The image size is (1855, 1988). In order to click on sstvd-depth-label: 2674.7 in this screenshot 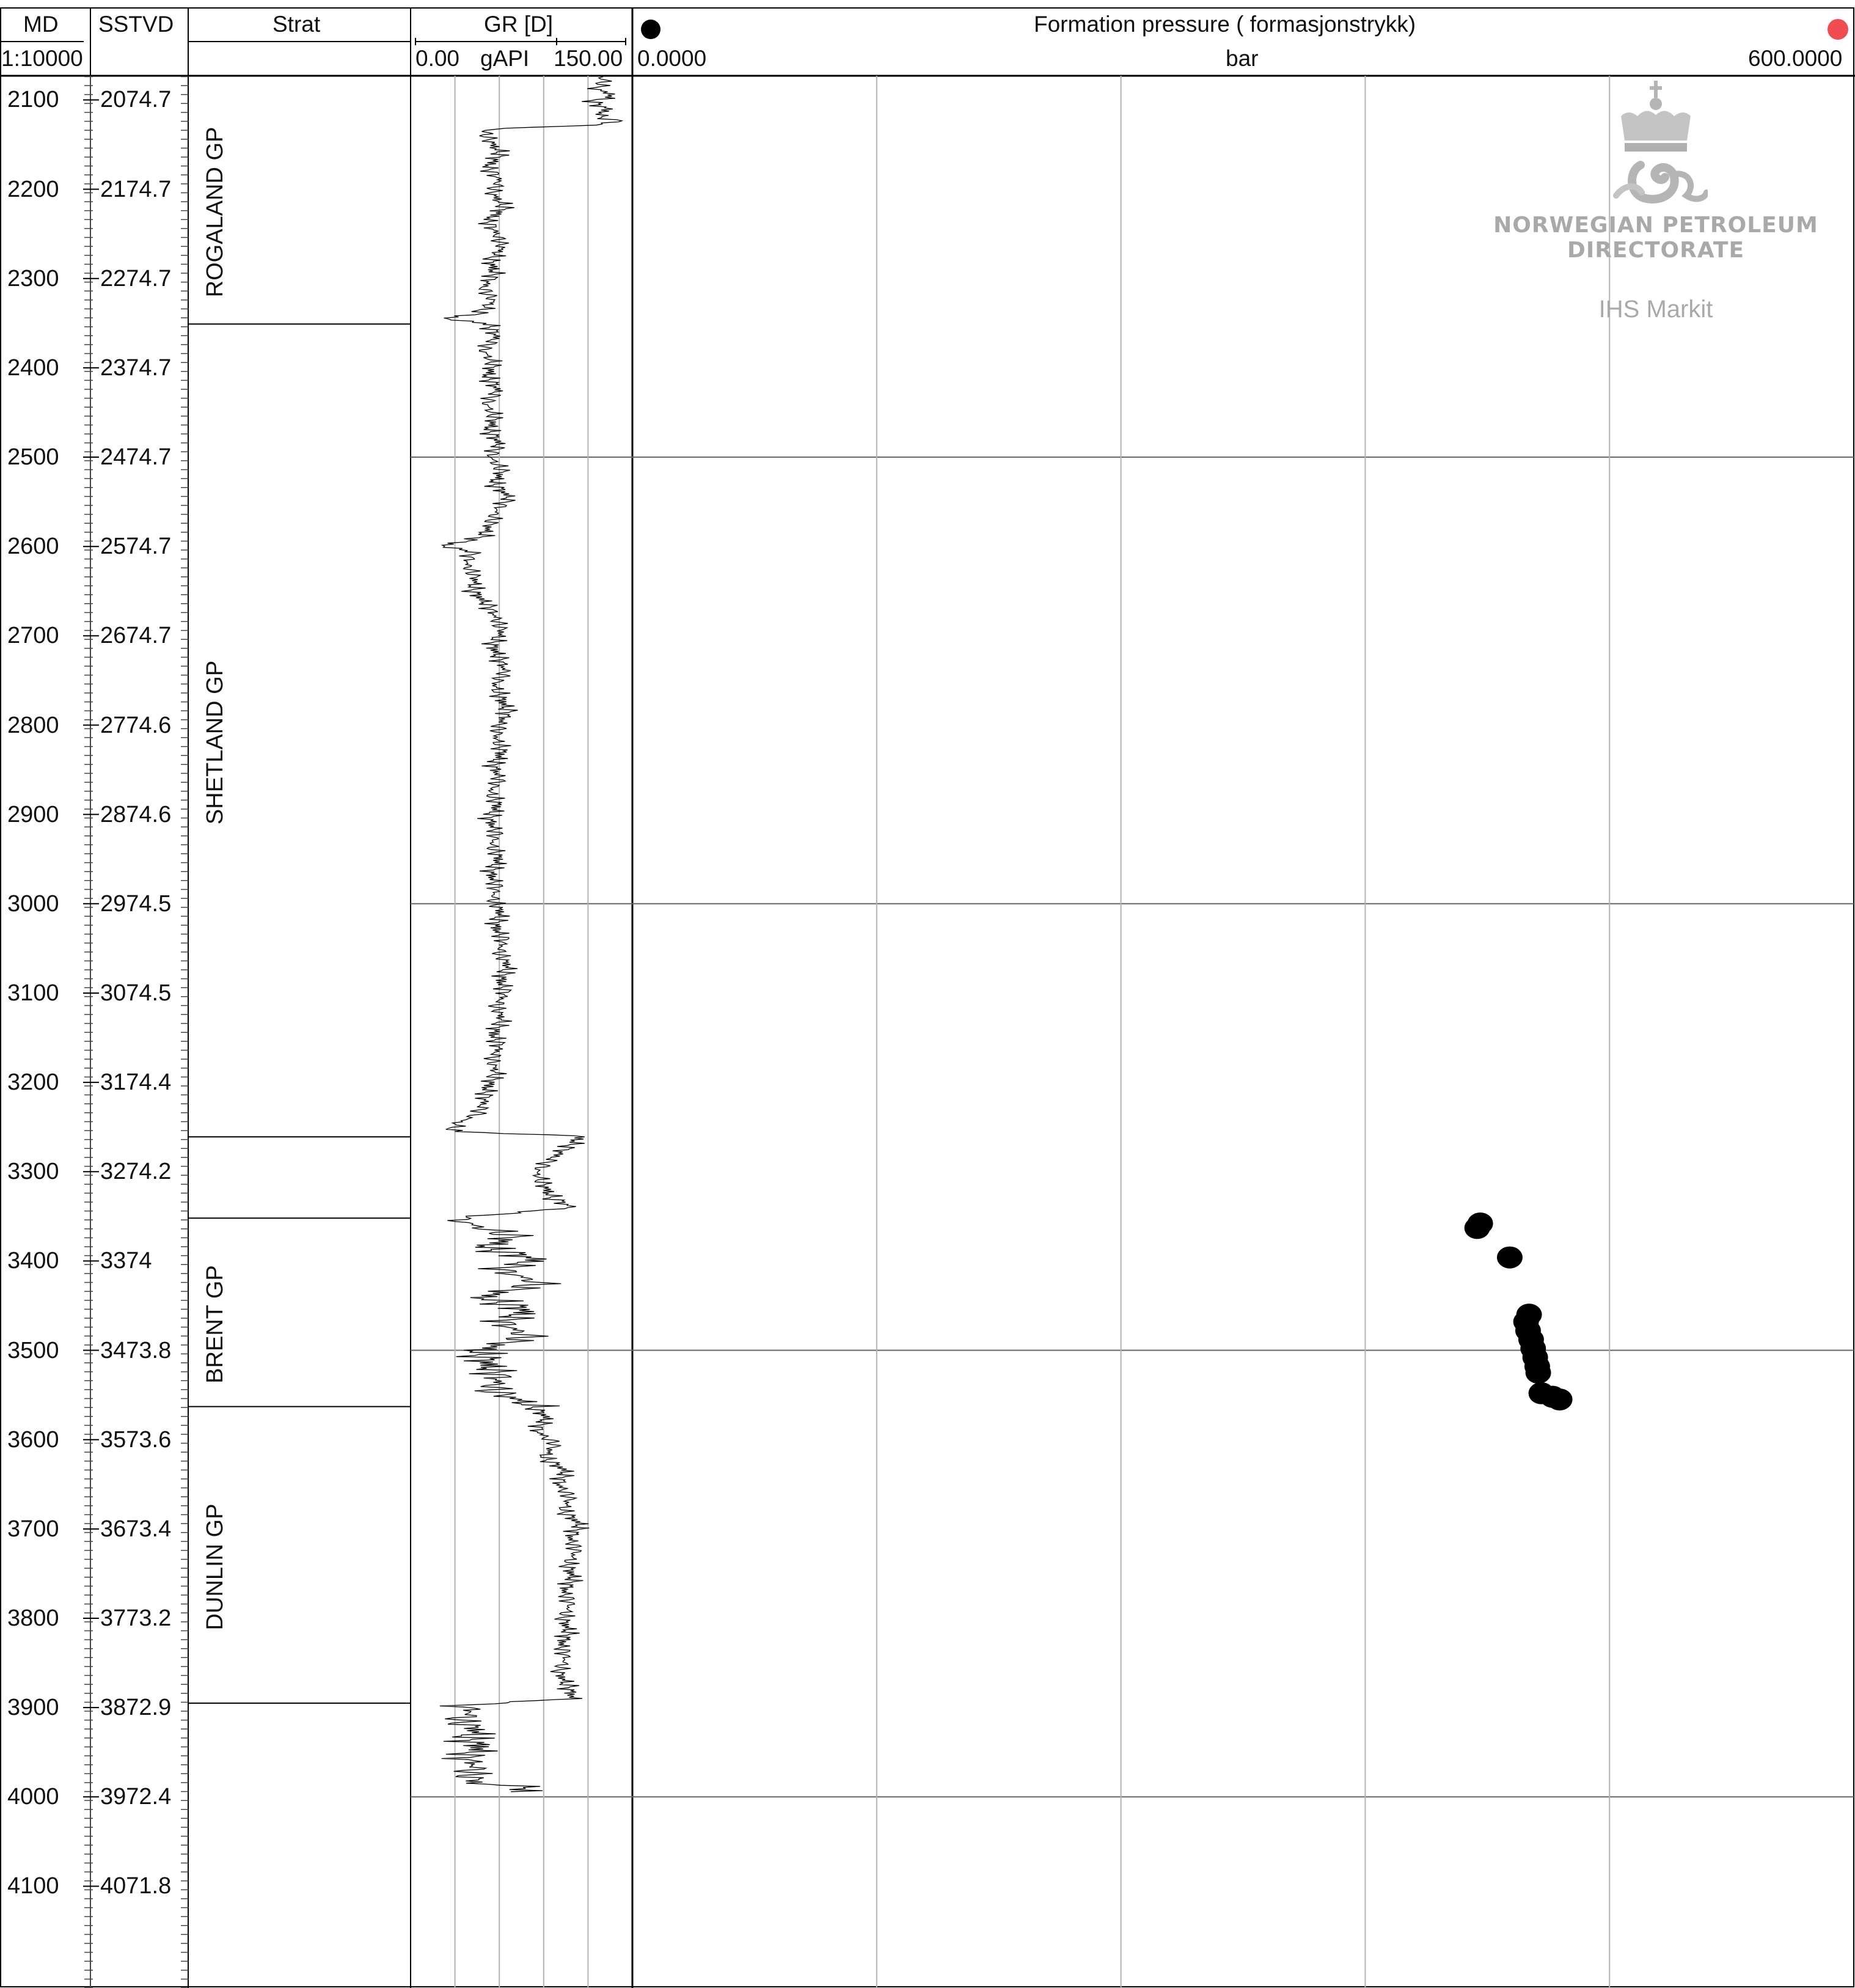, I will do `click(136, 636)`.